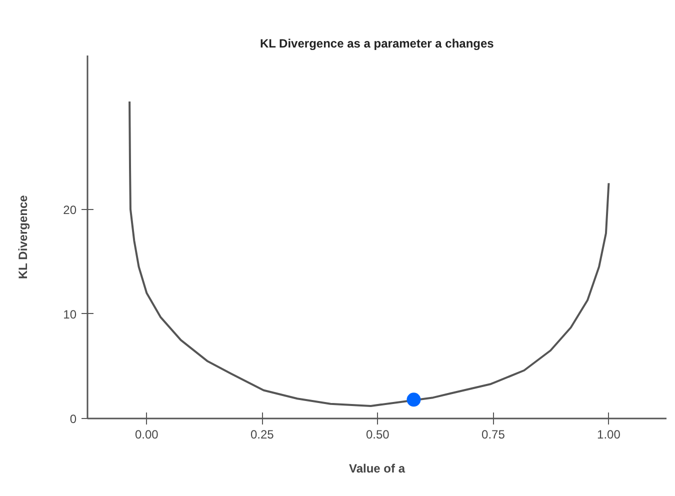  I want to click on y-tick-label: 10, so click(70, 314).